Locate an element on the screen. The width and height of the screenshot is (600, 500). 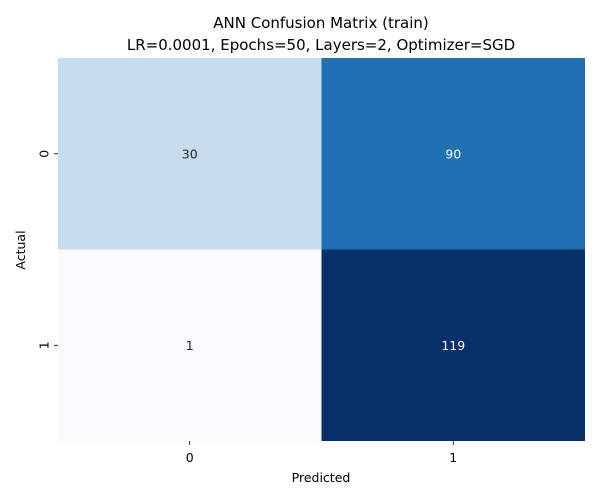
cell-value-r1-c1: 119 is located at coordinates (453, 345).